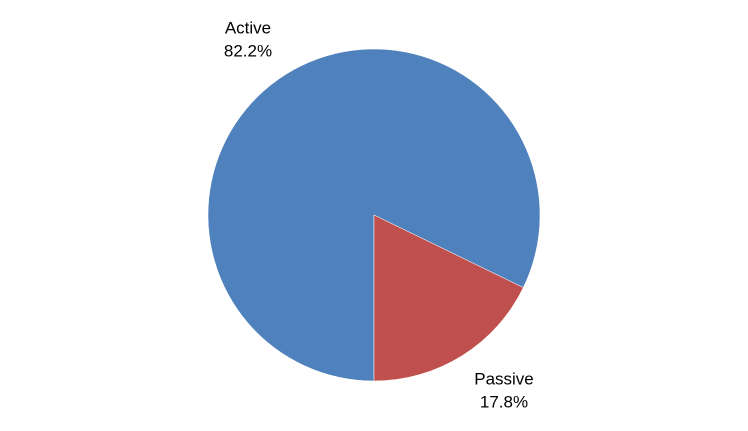 The image size is (748, 431). I want to click on slice-value-label: 82.2%, so click(248, 50).